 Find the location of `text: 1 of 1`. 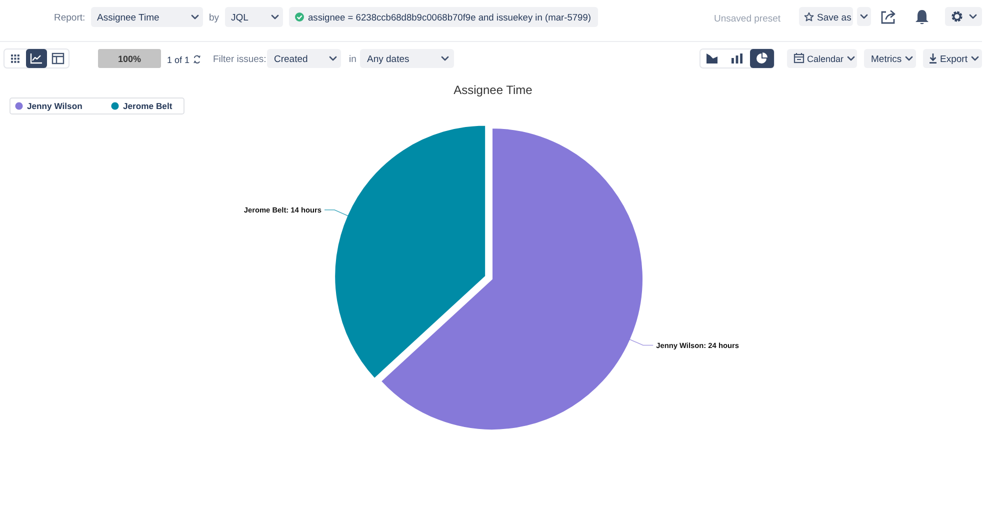

text: 1 of 1 is located at coordinates (178, 60).